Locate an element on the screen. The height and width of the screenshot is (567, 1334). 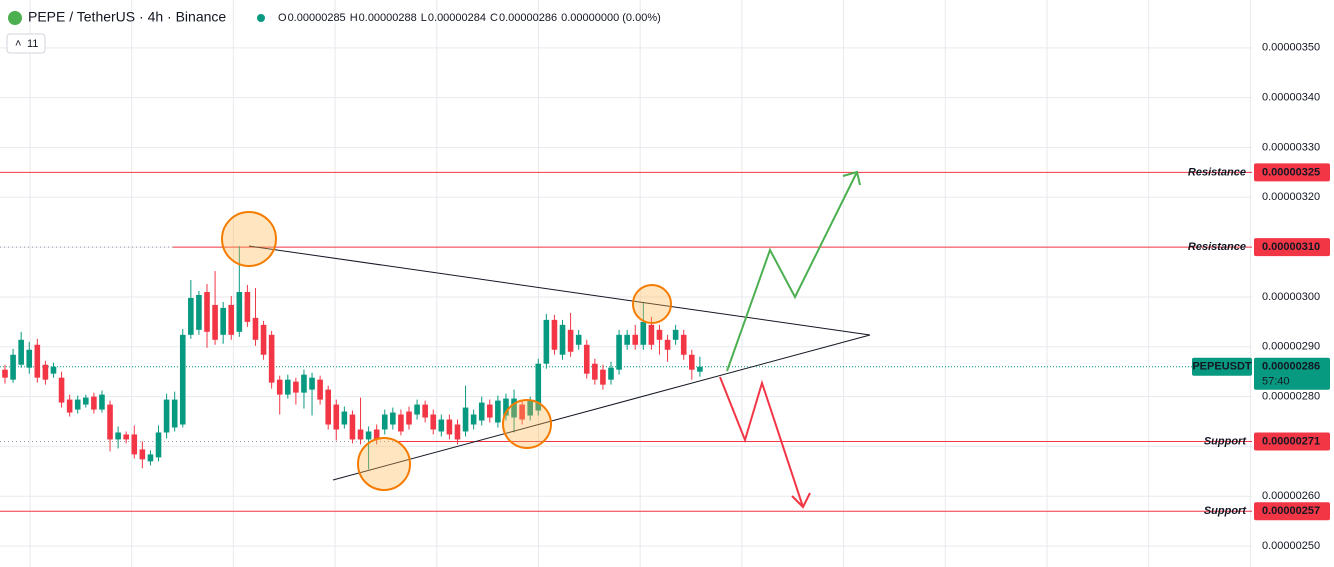
change-value: 0.00000000 (0.00%) is located at coordinates (611, 18).